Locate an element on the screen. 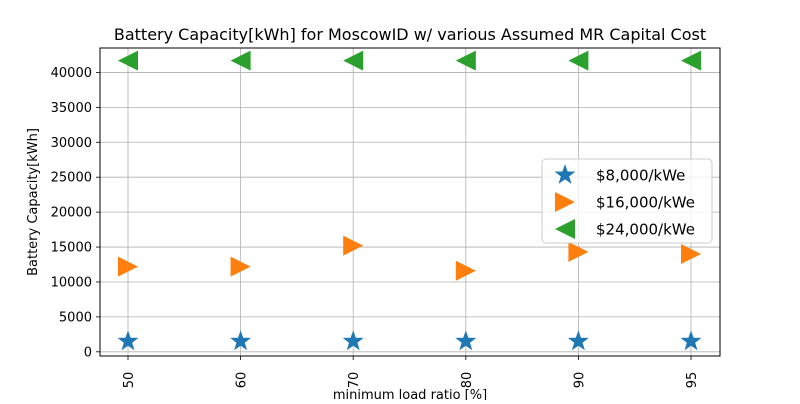 The image size is (800, 404). y-tick-label: 5000 is located at coordinates (75, 317).